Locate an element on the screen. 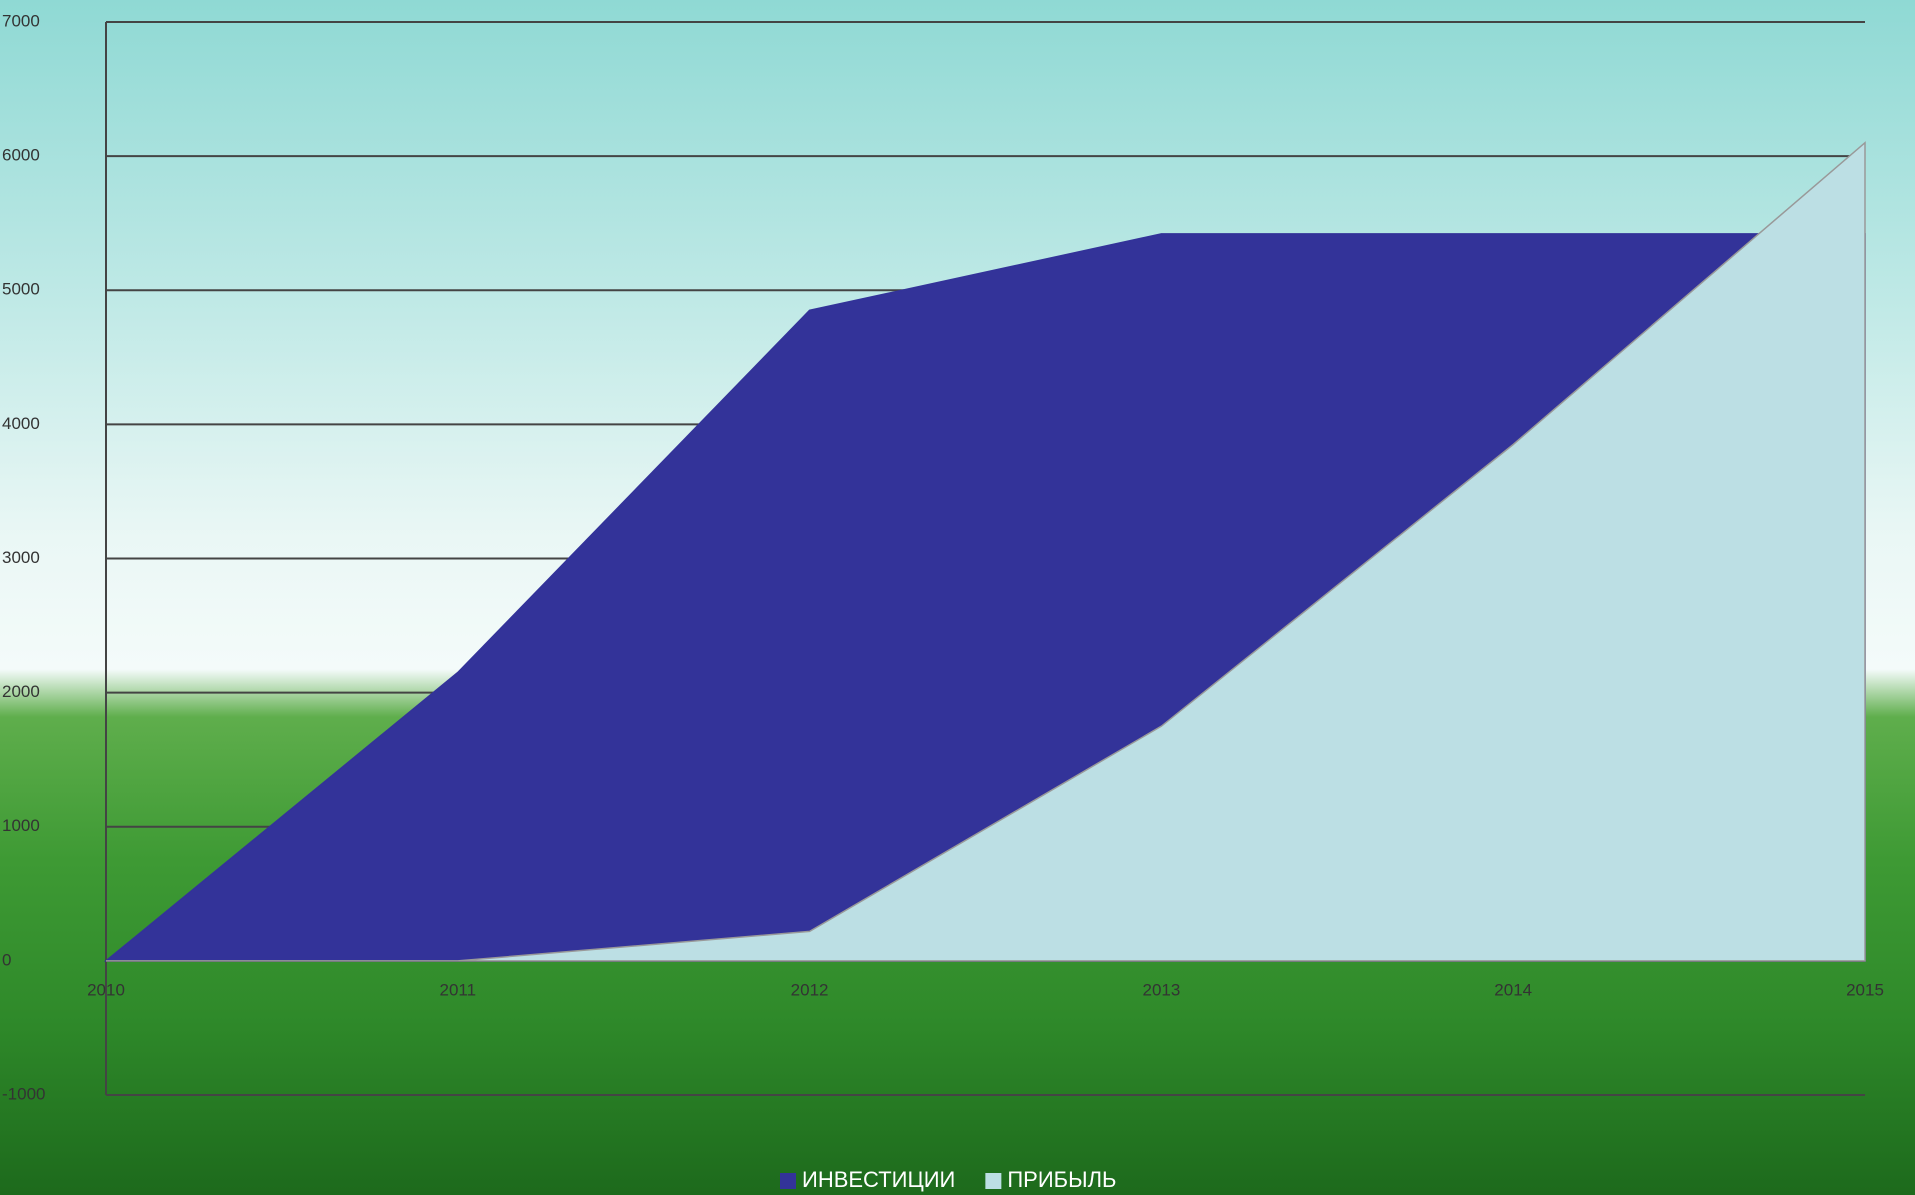  y-tick-label: 0 is located at coordinates (6, 959).